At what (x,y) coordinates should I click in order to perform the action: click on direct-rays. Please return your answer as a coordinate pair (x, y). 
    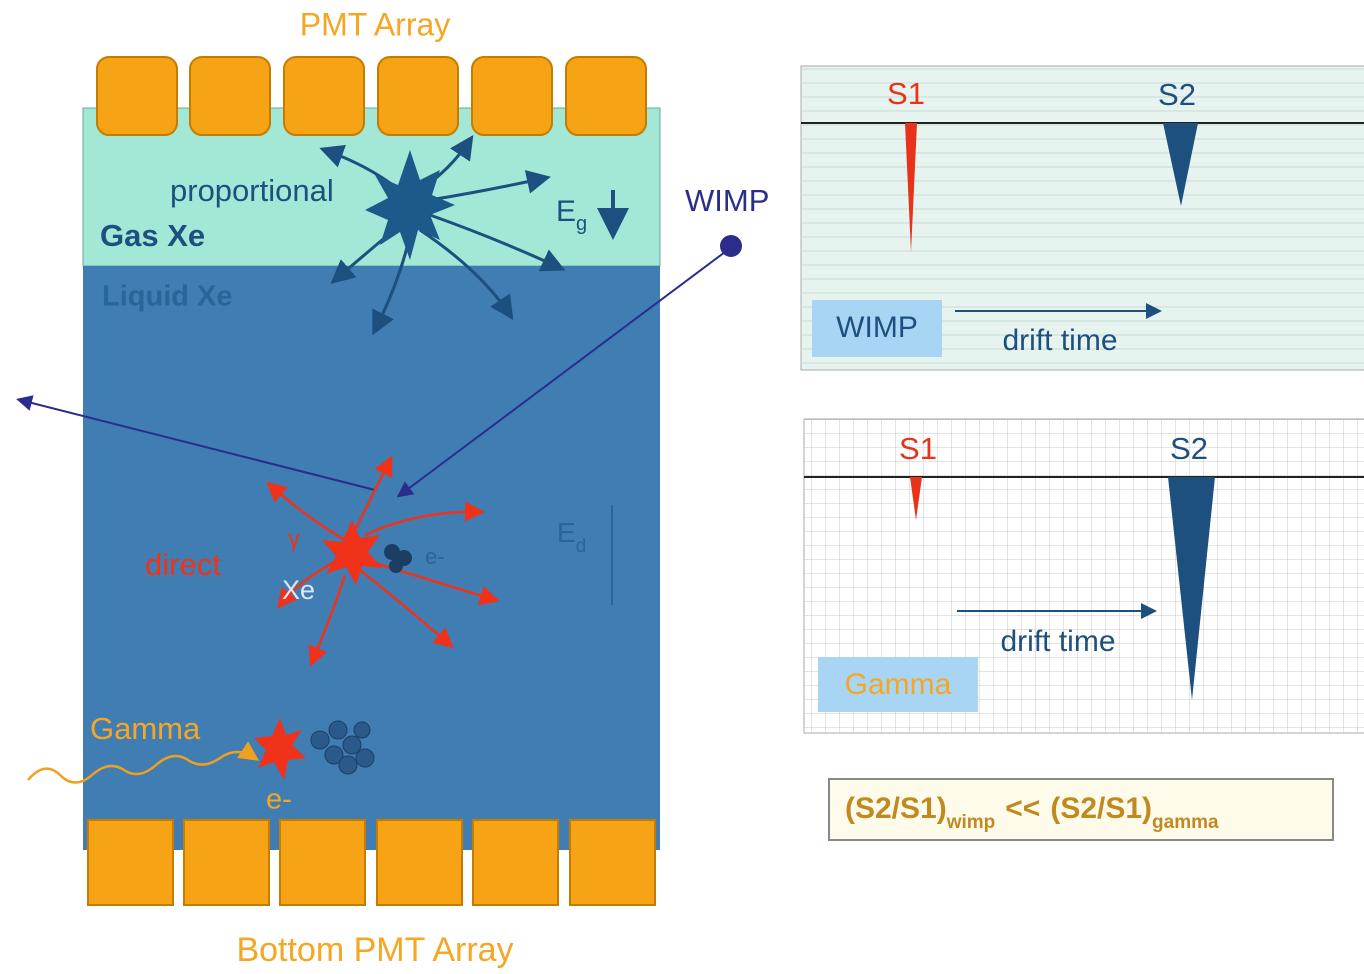
    Looking at the image, I should click on (383, 561).